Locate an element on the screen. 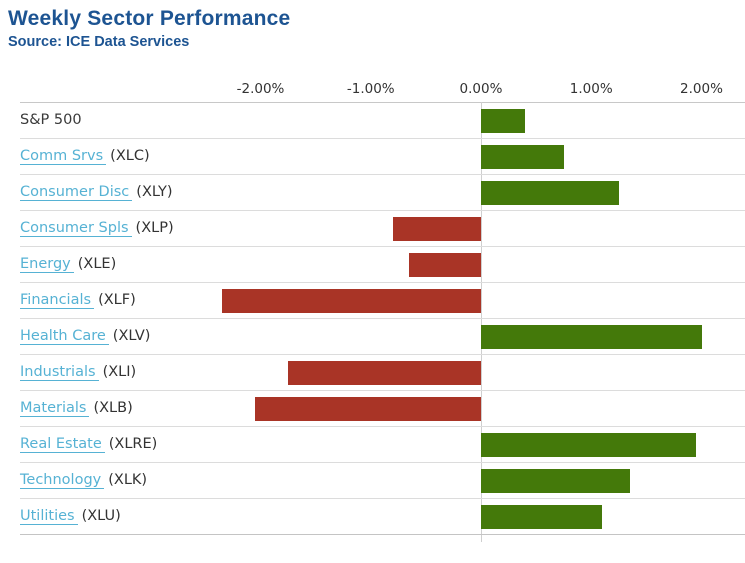  sector-row: Industrials (XLI) is located at coordinates (382, 372).